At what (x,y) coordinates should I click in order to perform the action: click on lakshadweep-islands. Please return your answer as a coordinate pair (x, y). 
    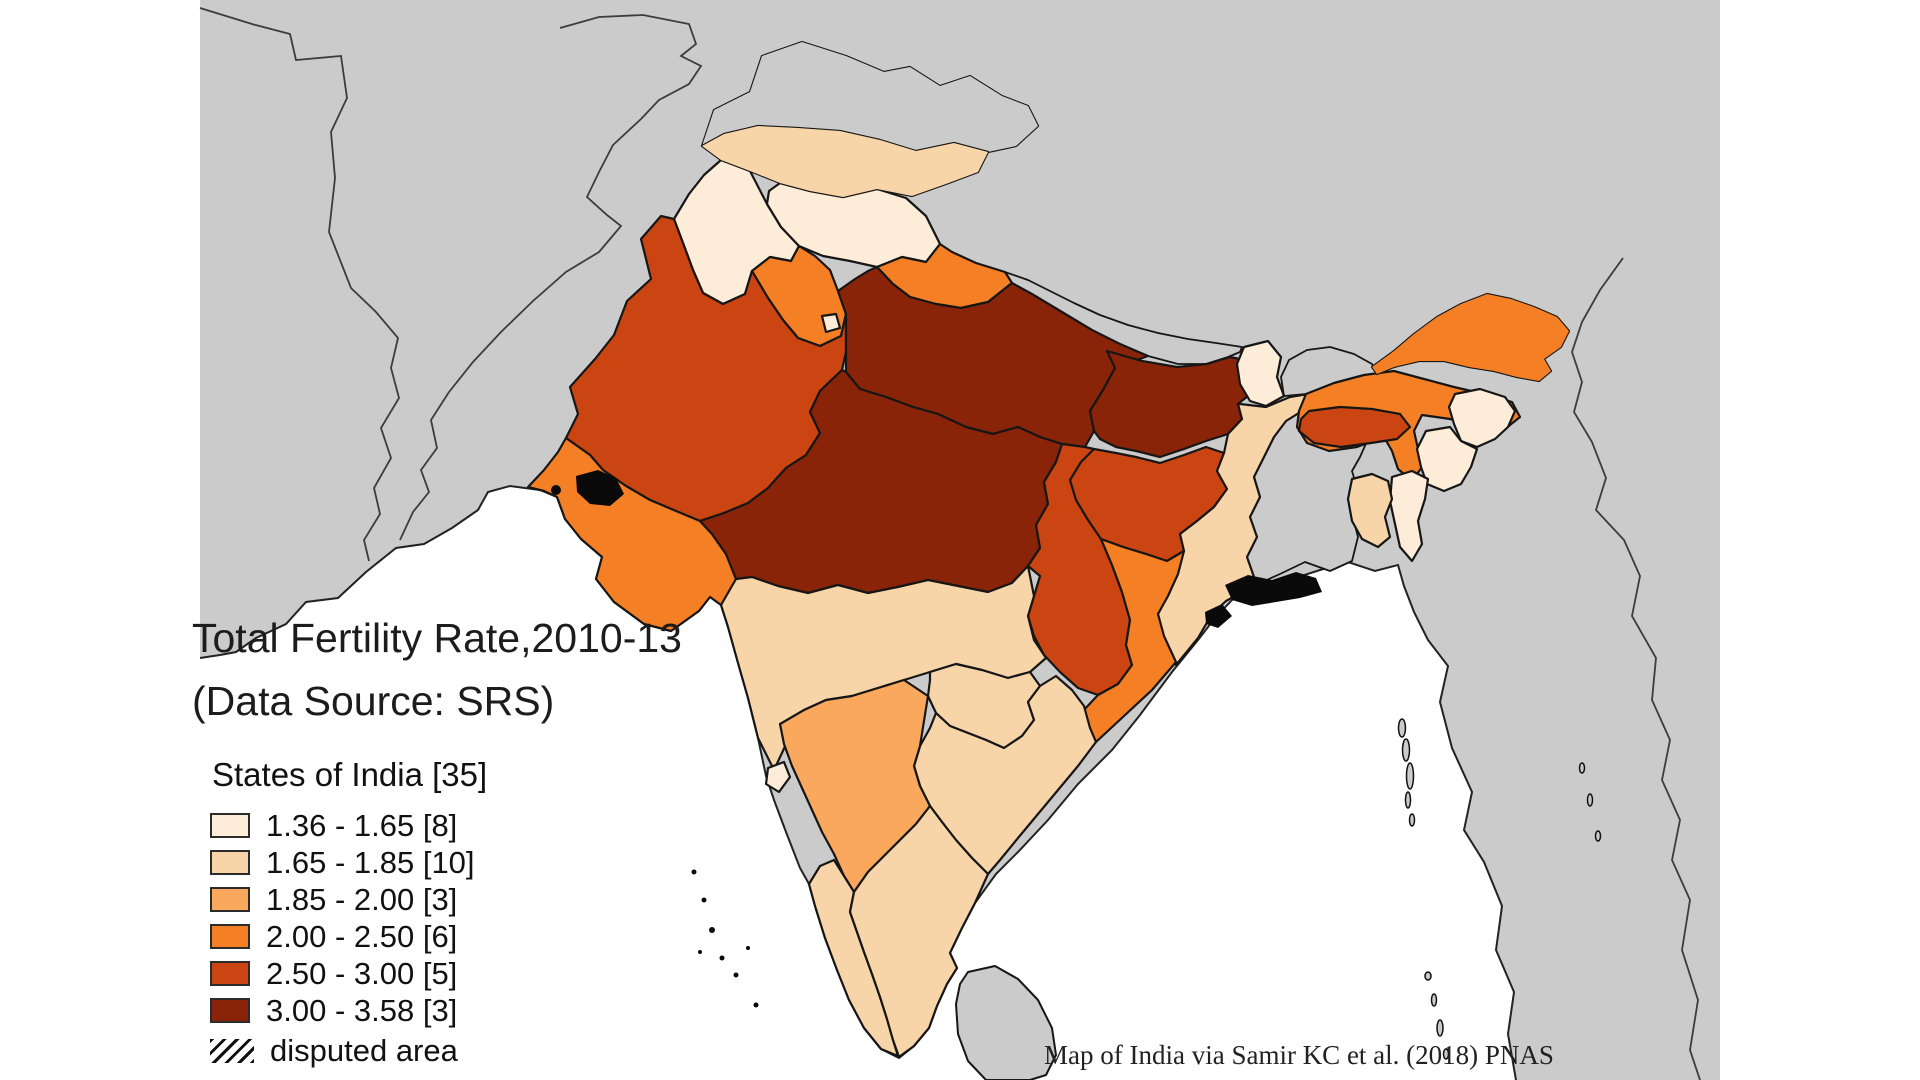
    Looking at the image, I should click on (725, 938).